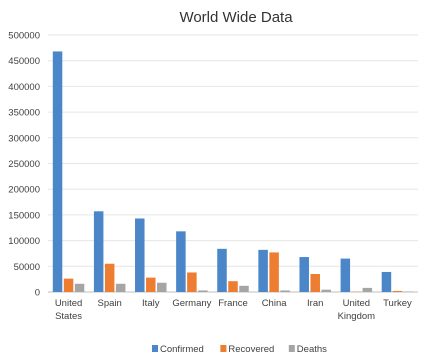  What do you see at coordinates (244, 288) in the screenshot?
I see `bar-deaths-france` at bounding box center [244, 288].